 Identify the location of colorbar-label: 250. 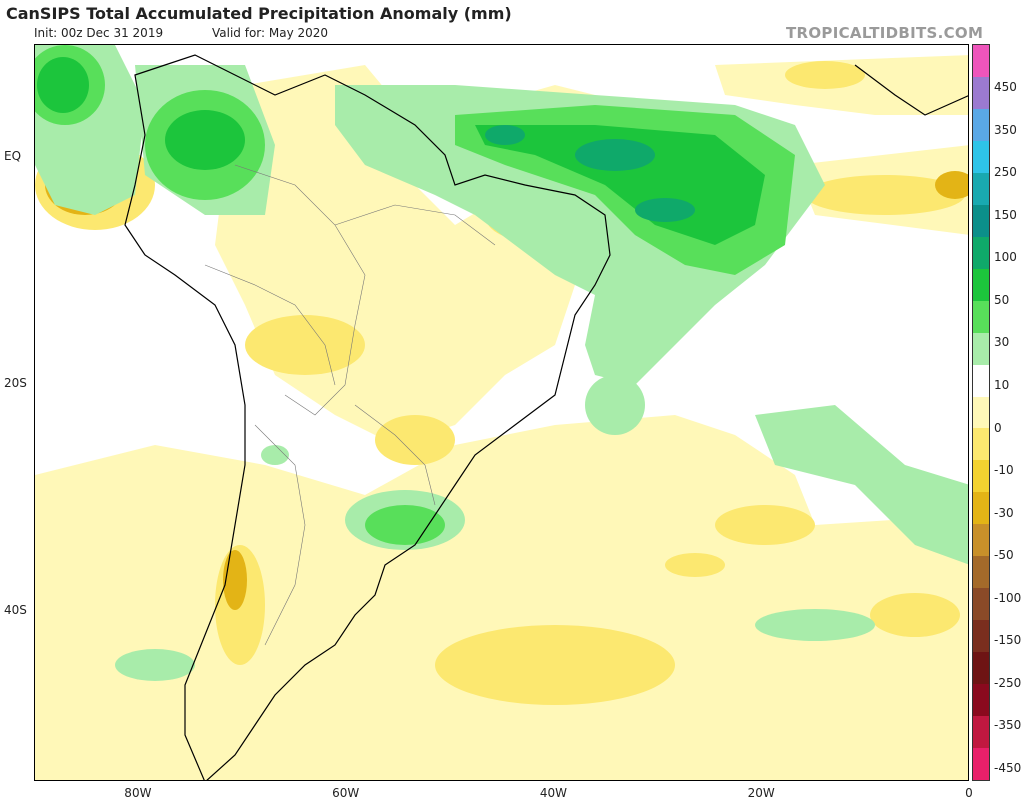
(1005, 172).